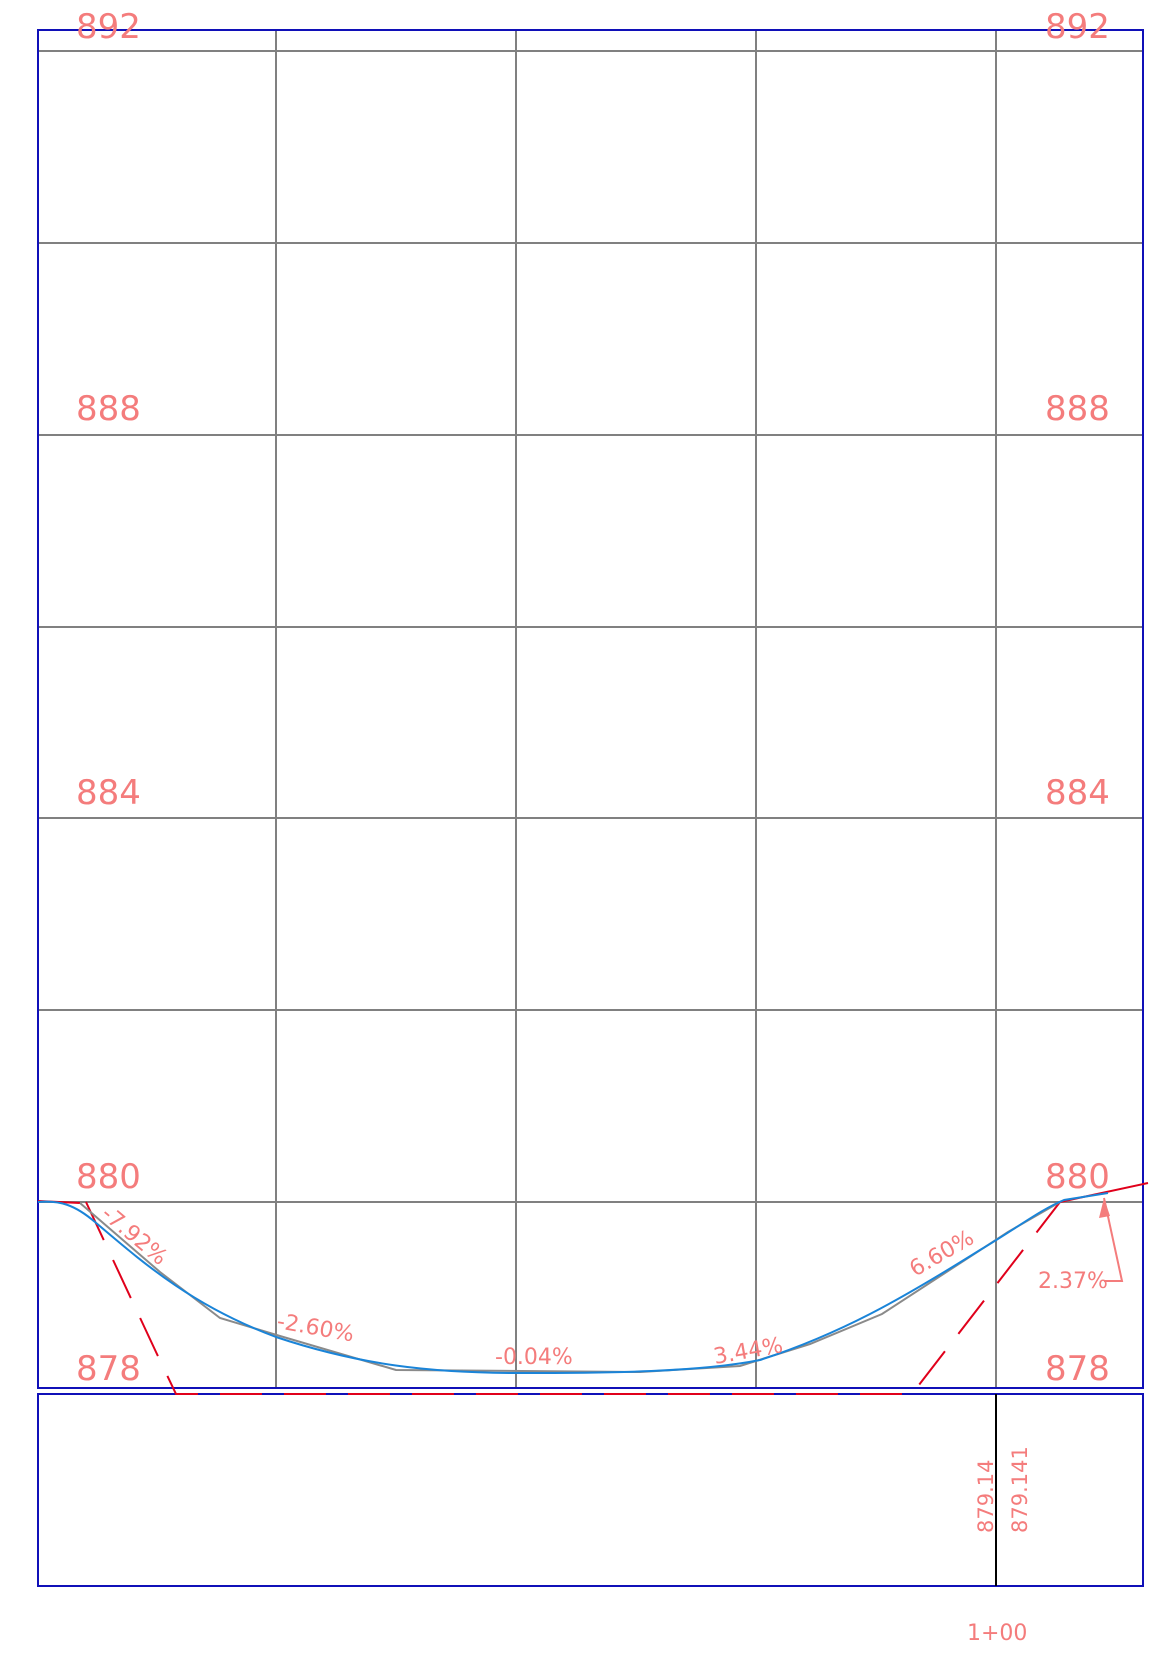 The height and width of the screenshot is (1671, 1175). Describe the element at coordinates (997, 1633) in the screenshot. I see `station-label: 1+00` at that location.